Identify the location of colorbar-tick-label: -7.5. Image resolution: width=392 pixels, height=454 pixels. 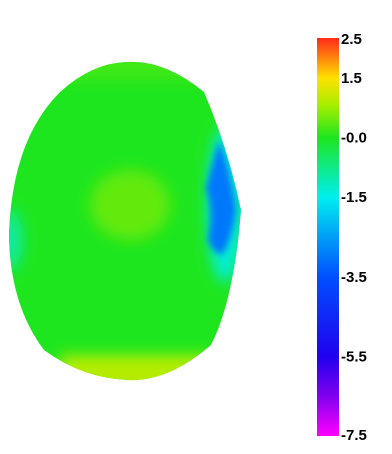
(354, 435).